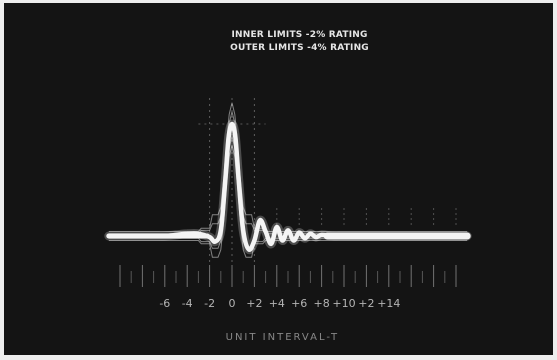 The width and height of the screenshot is (557, 360). I want to click on x-tick-label: +14, so click(388, 303).